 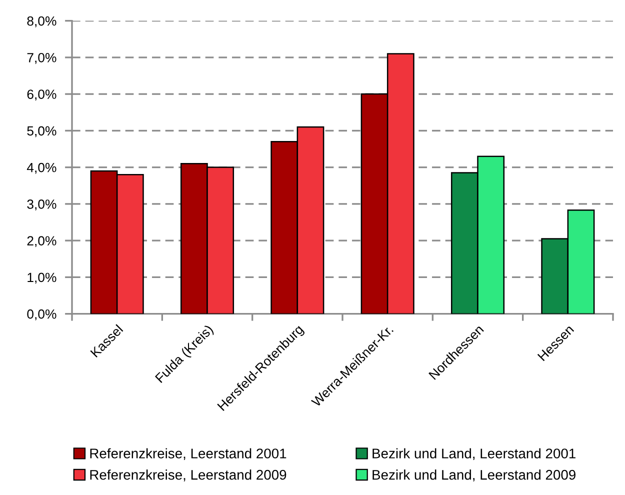 I want to click on legend-label: Bezirk und Land, Leerstand 2009, so click(x=474, y=476).